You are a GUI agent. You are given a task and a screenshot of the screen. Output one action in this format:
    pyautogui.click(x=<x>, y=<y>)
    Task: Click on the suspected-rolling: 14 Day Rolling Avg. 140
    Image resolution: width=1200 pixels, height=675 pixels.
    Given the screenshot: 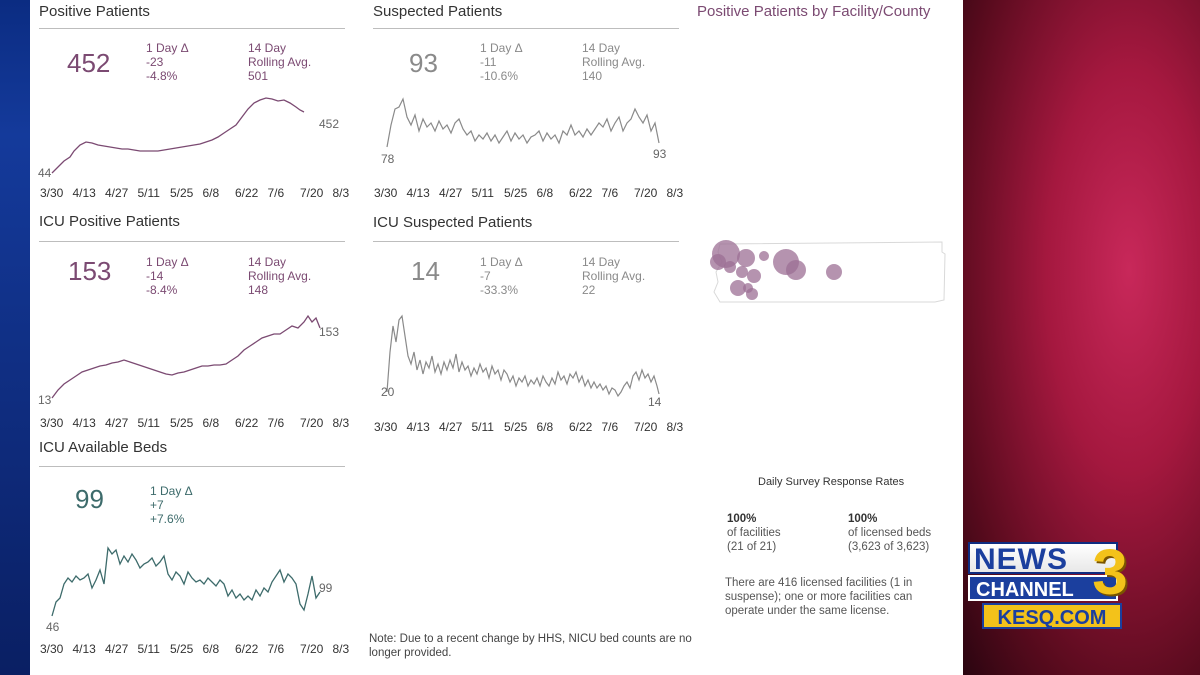 What is the action you would take?
    pyautogui.click(x=613, y=62)
    